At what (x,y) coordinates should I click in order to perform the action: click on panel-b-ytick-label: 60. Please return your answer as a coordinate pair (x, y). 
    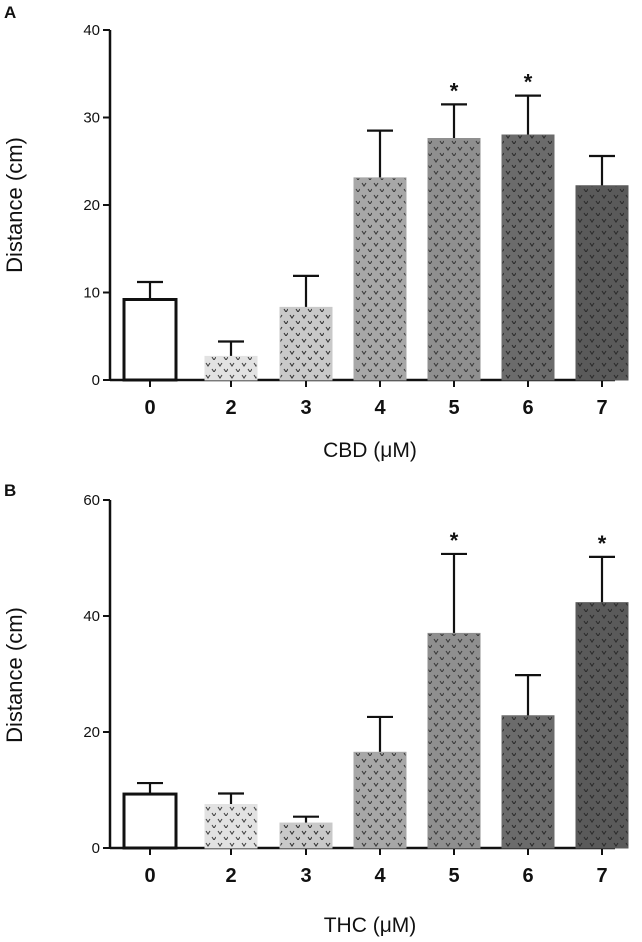
    Looking at the image, I should click on (91, 500).